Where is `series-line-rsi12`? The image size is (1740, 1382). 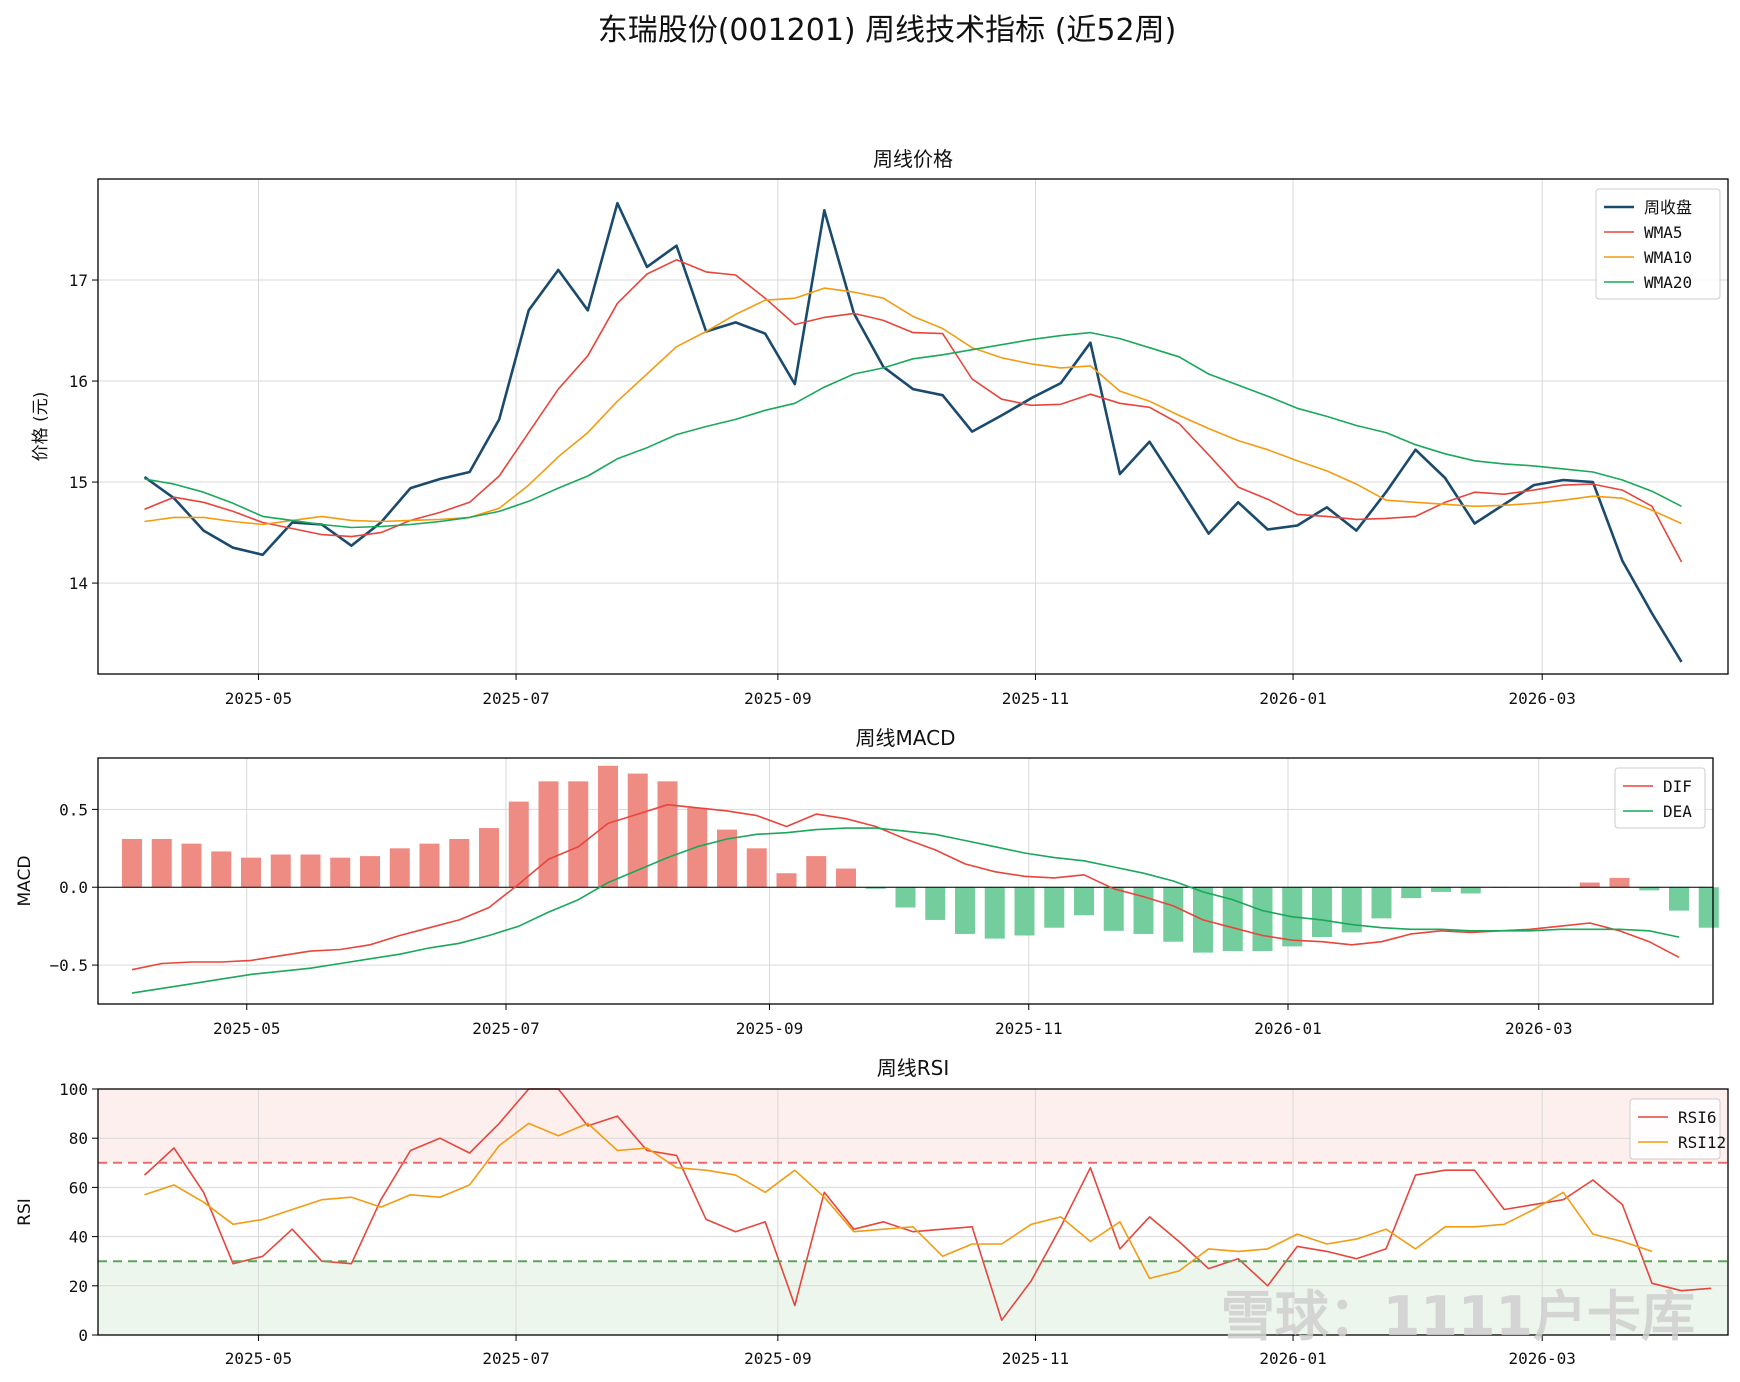
series-line-rsi12 is located at coordinates (898, 1201).